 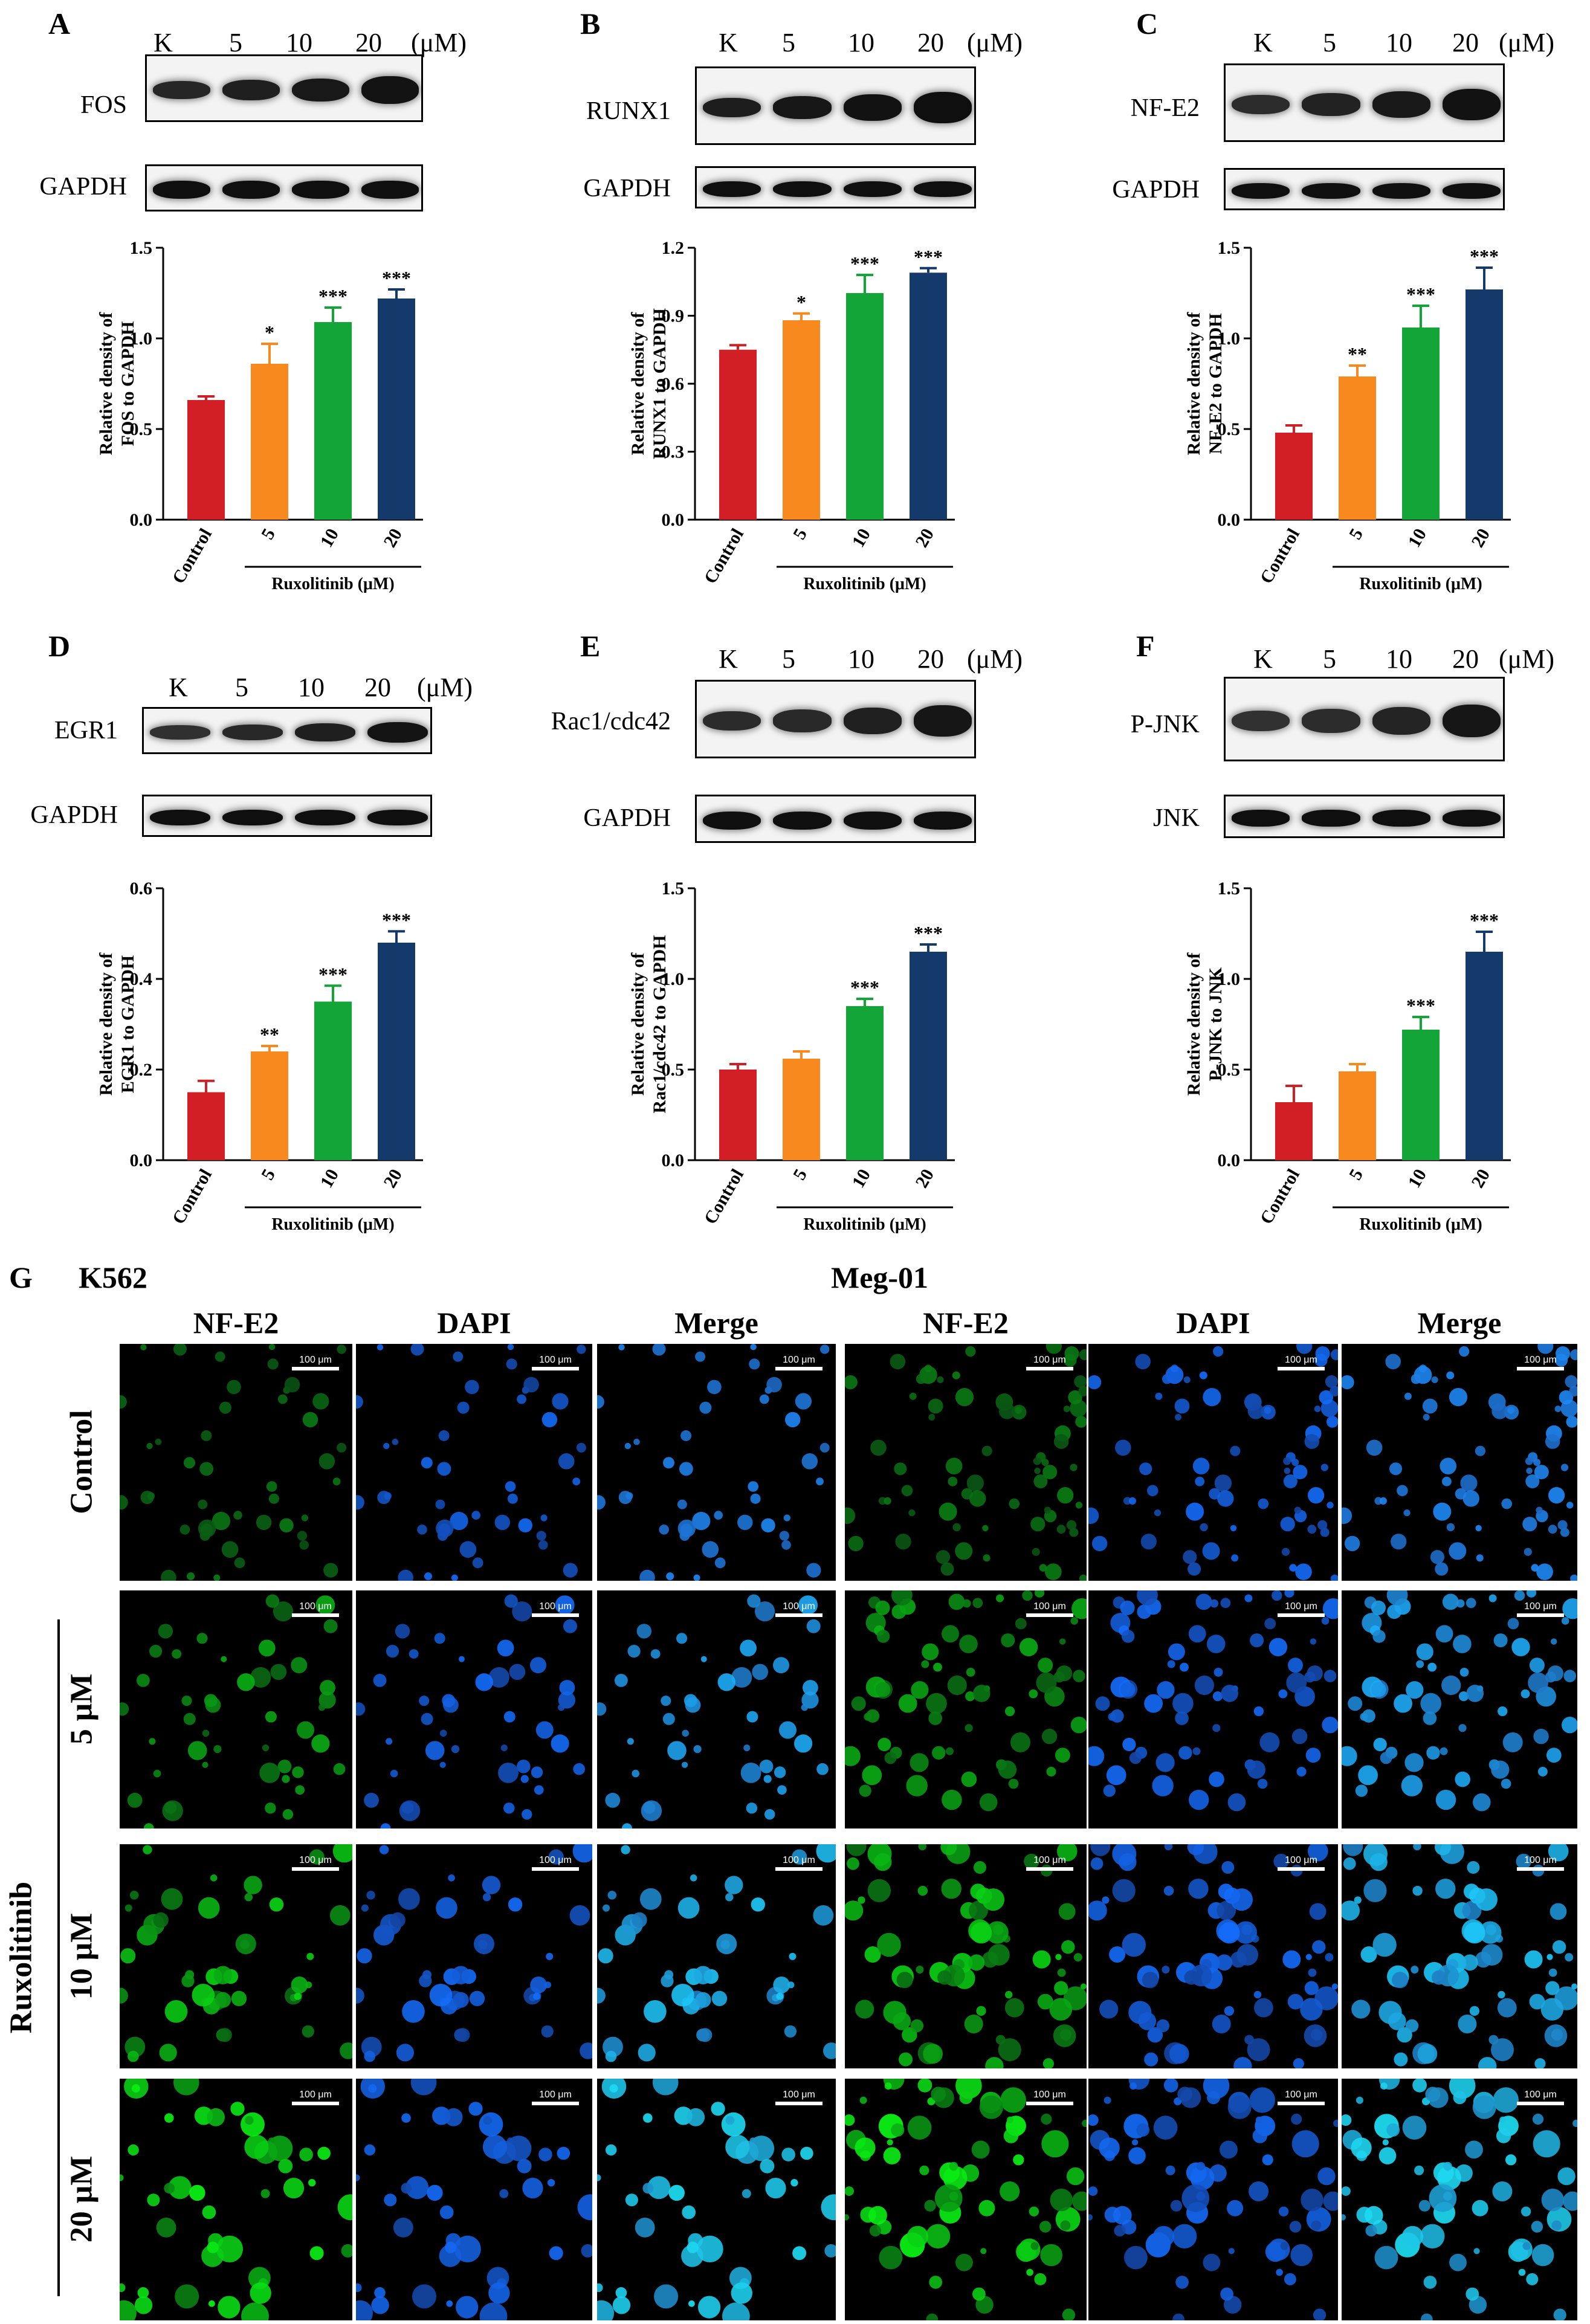 I want to click on scale-bar: 100 μm, so click(x=555, y=2097).